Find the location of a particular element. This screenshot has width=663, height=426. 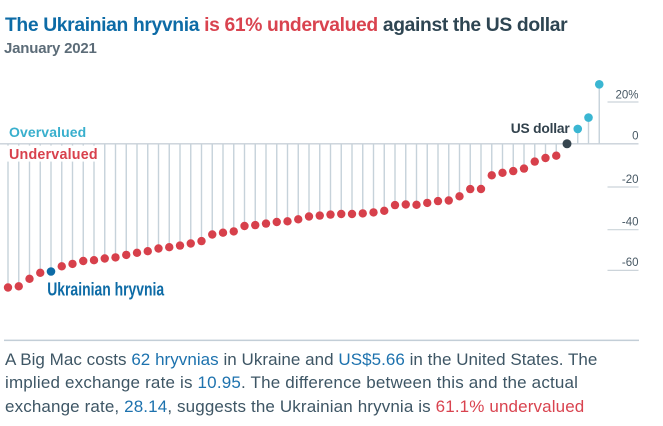

svg-text: 0 is located at coordinates (635, 137).